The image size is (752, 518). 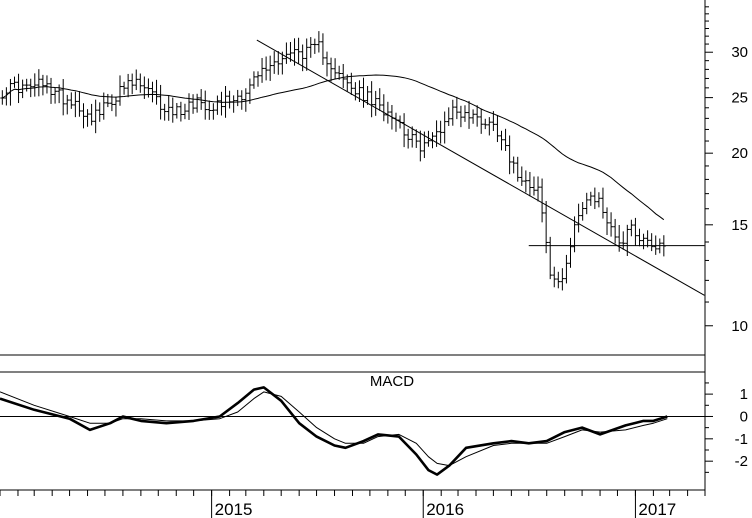 I want to click on price-y-axis: 10 15 20 25 30, so click(x=726, y=170).